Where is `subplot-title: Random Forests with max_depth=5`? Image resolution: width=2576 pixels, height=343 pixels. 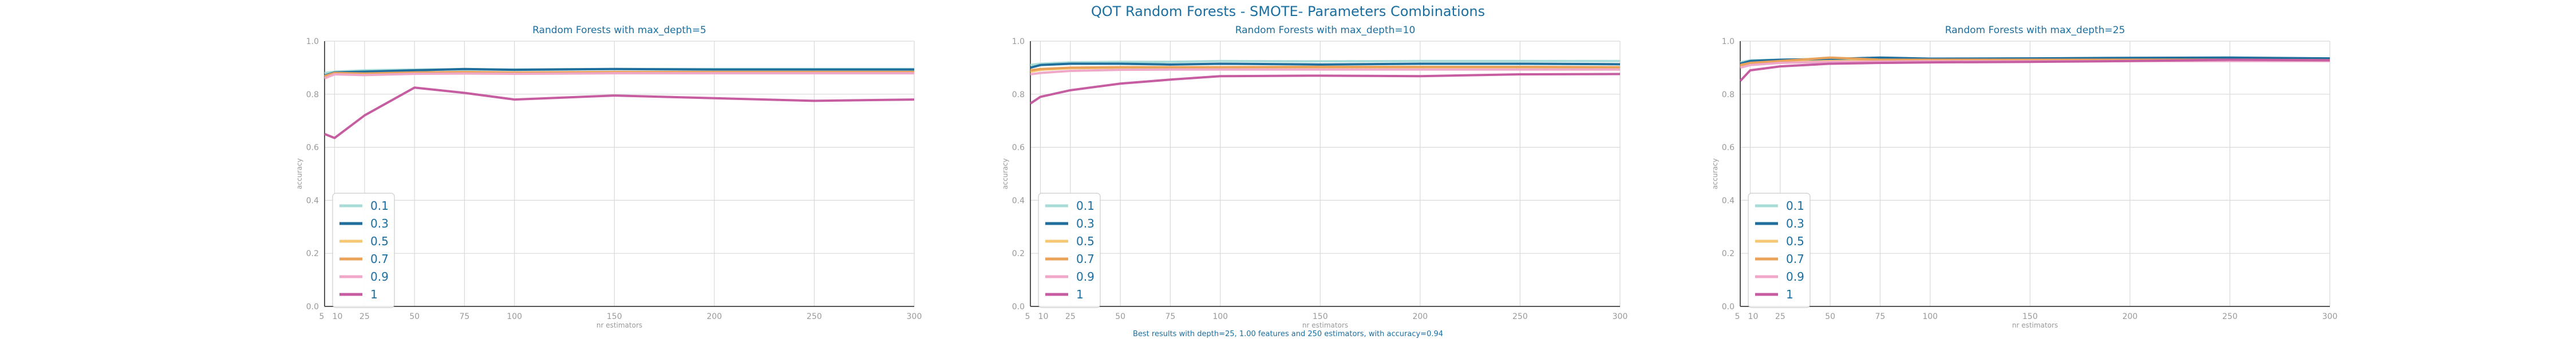 subplot-title: Random Forests with max_depth=5 is located at coordinates (619, 30).